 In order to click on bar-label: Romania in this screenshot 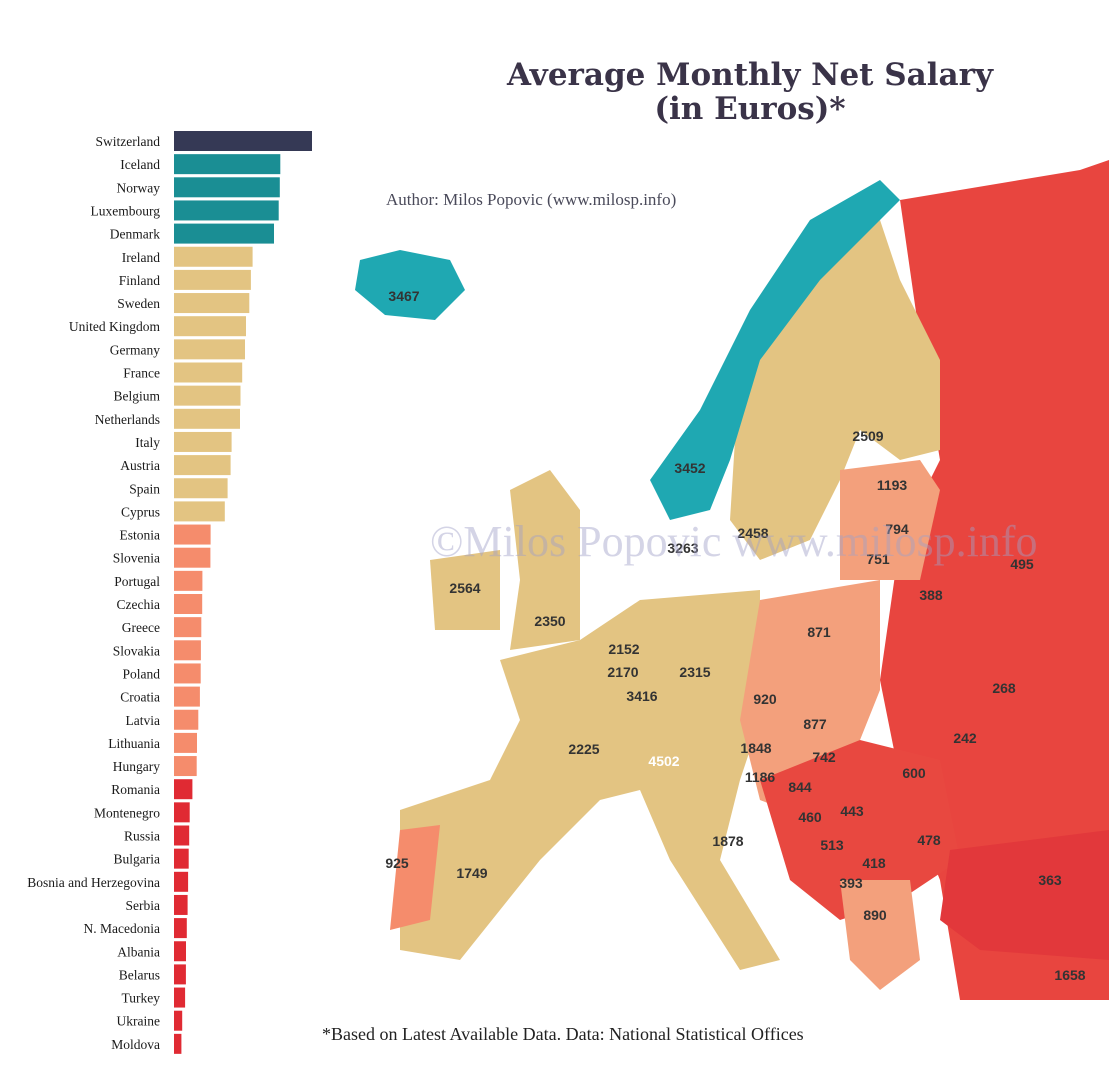, I will do `click(135, 789)`.